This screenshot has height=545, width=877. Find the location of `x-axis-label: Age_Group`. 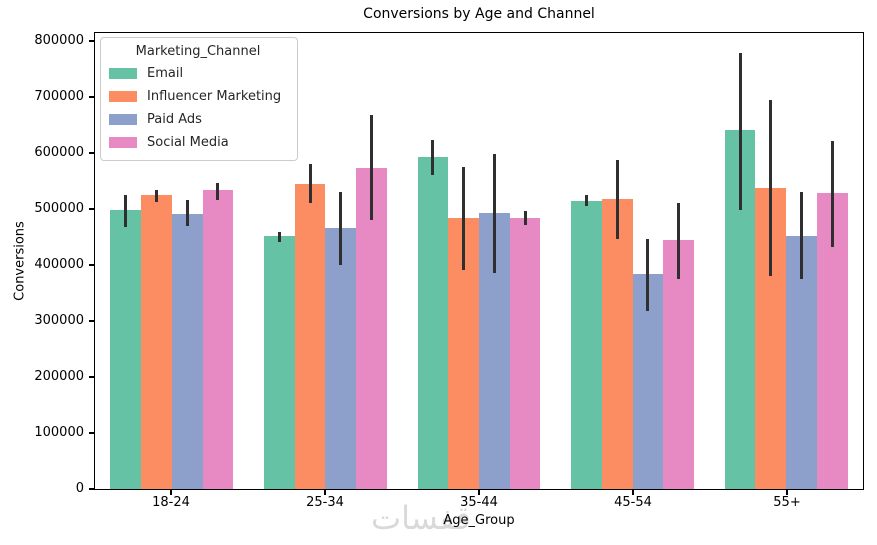

x-axis-label: Age_Group is located at coordinates (479, 520).